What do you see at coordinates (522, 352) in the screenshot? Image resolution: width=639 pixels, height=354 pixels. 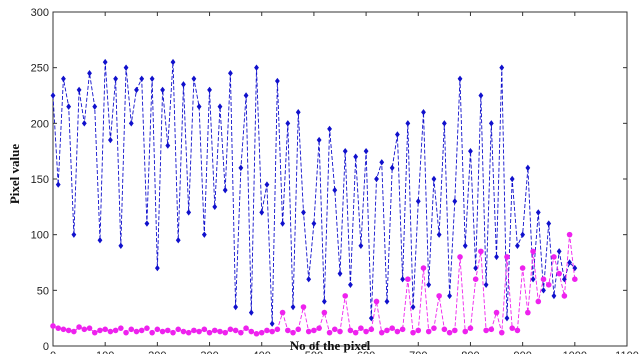 I see `x-tick-label-9: 900` at bounding box center [522, 352].